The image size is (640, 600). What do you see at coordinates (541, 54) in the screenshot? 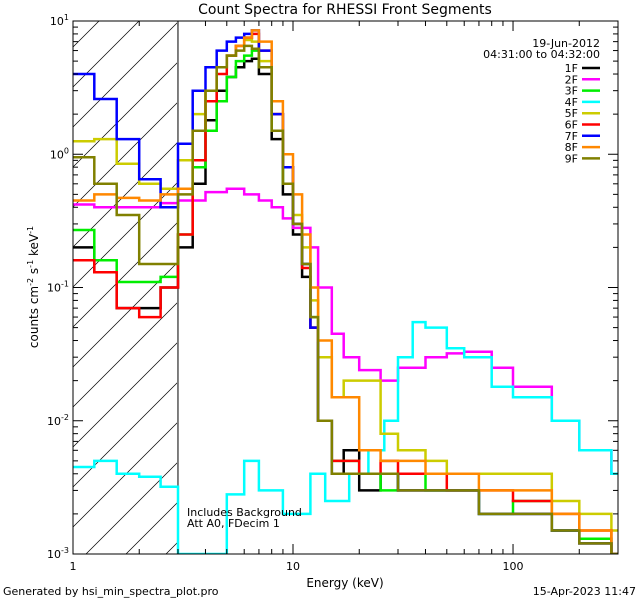
I see `legend-time-range: 04:31:00 to 04:32:00` at bounding box center [541, 54].